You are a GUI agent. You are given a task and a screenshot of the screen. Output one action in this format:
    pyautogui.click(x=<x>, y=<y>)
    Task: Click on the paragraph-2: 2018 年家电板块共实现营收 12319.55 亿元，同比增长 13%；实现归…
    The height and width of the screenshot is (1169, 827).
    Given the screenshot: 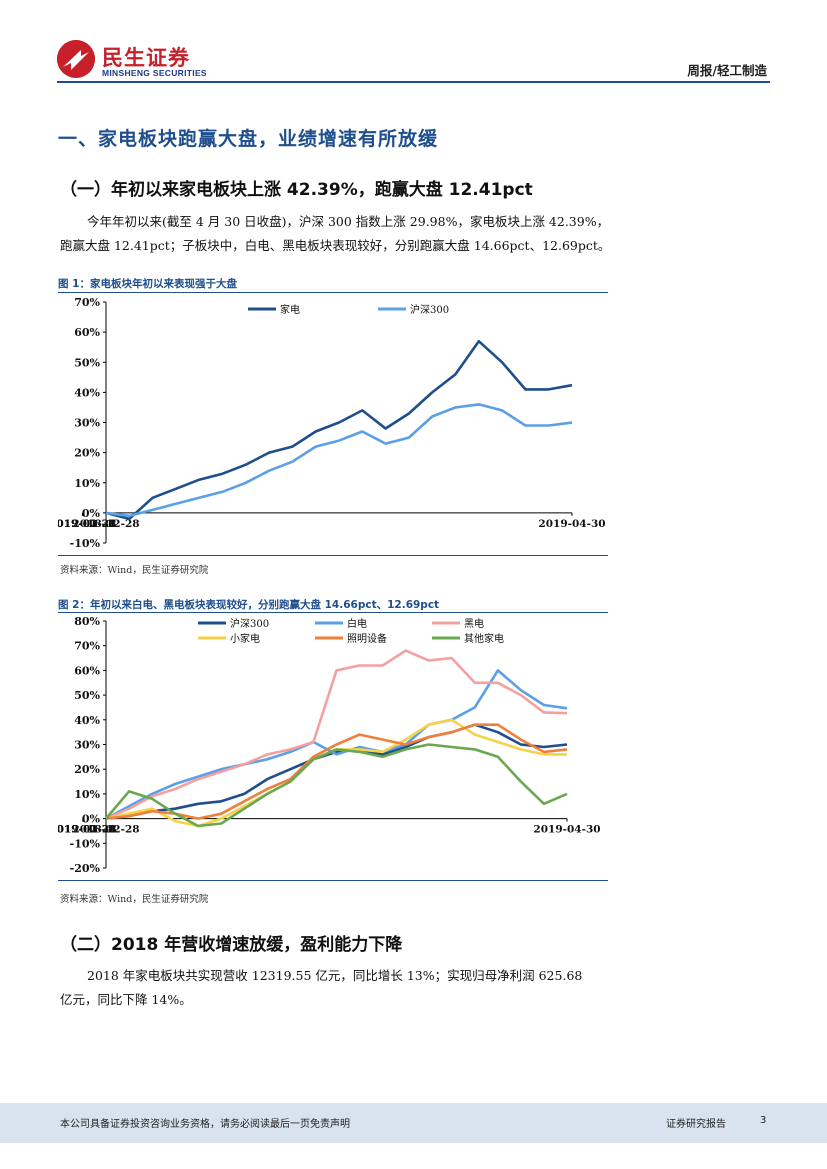 What is the action you would take?
    pyautogui.click(x=415, y=988)
    